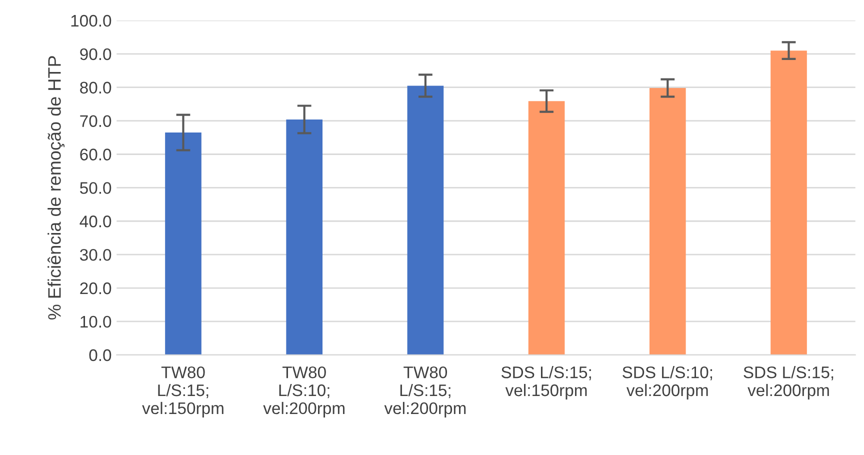 This screenshot has width=864, height=455. What do you see at coordinates (56, 188) in the screenshot?
I see `y-axis-title: % Eficiência de remoção de HTP` at bounding box center [56, 188].